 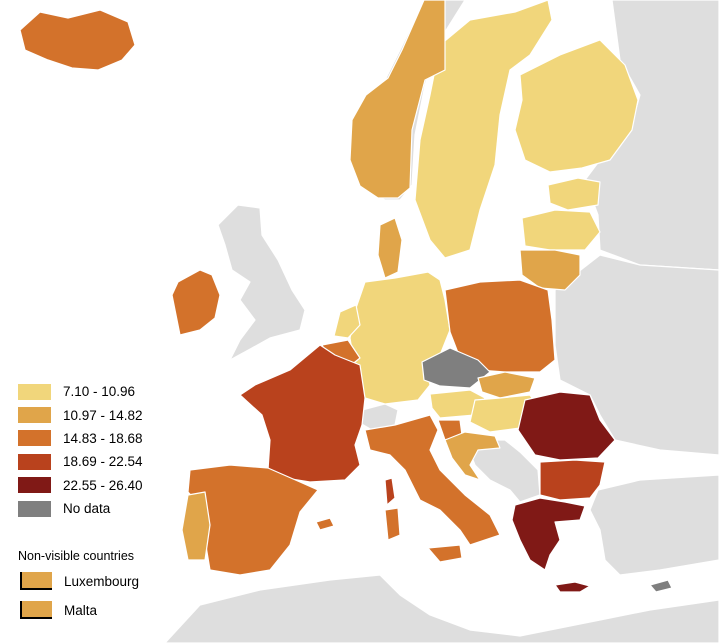 I want to click on legend-label: 18.69 - 22.54, so click(x=103, y=462).